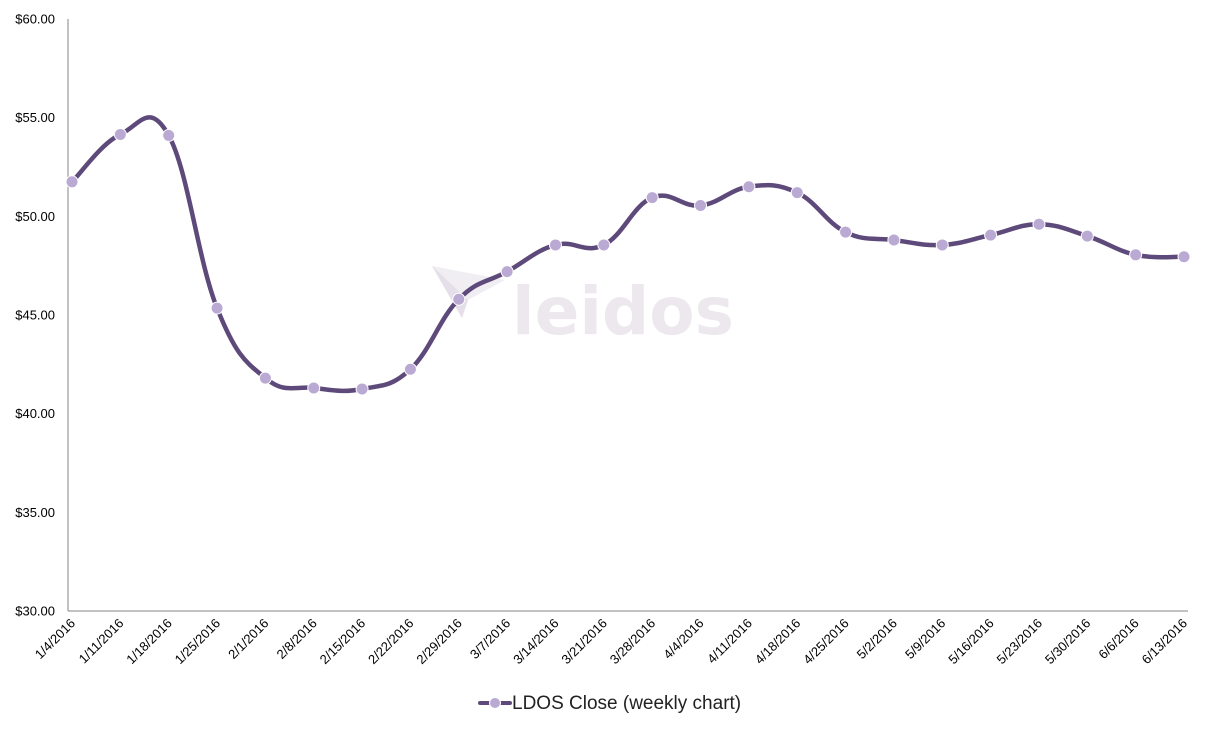  What do you see at coordinates (877, 639) in the screenshot?
I see `x-tick-label: 5/2/2016` at bounding box center [877, 639].